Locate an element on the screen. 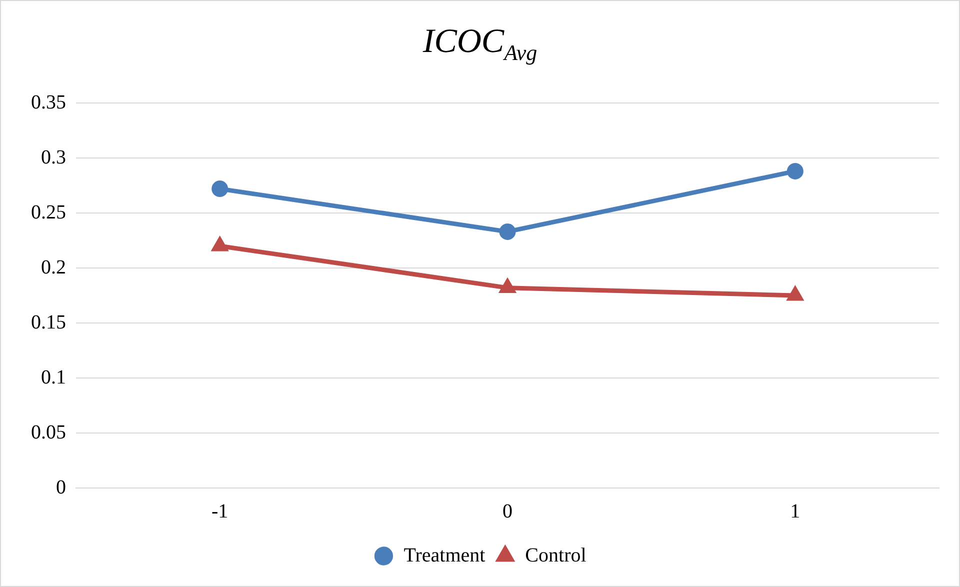 The width and height of the screenshot is (960, 587). y-tick-label: 0.05 is located at coordinates (48, 432).